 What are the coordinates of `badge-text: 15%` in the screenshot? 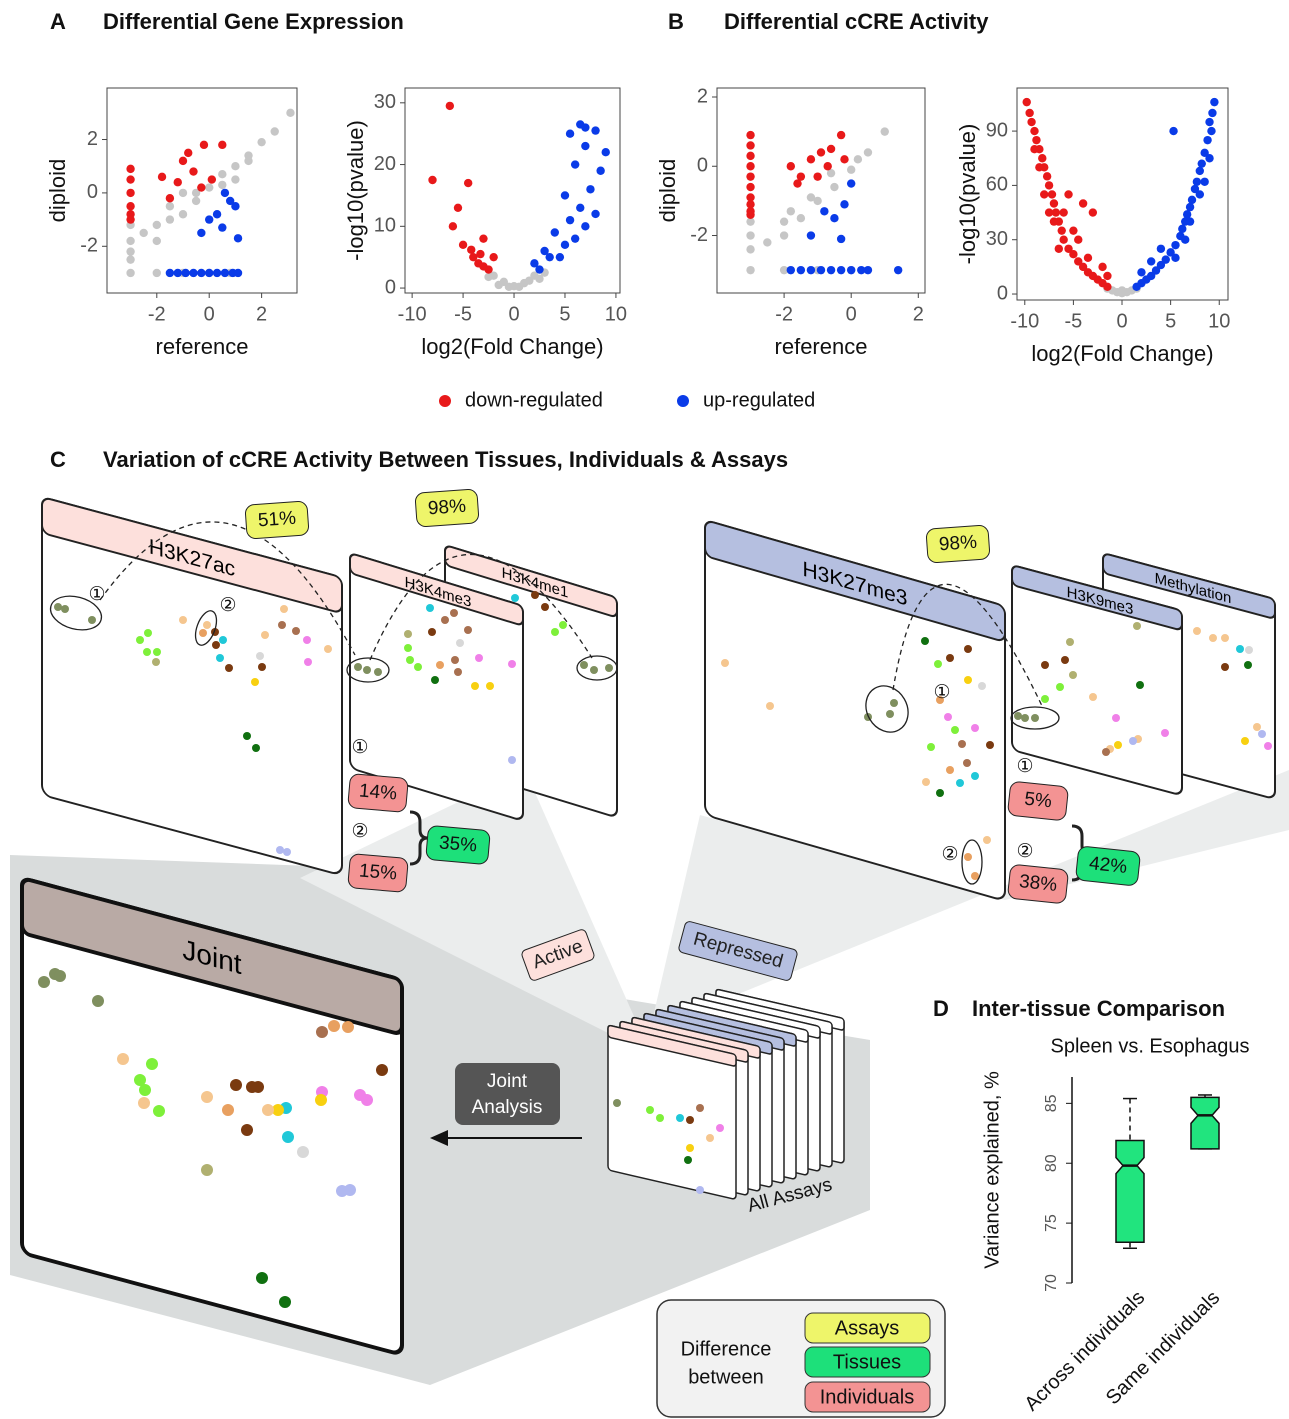 It's located at (378, 872).